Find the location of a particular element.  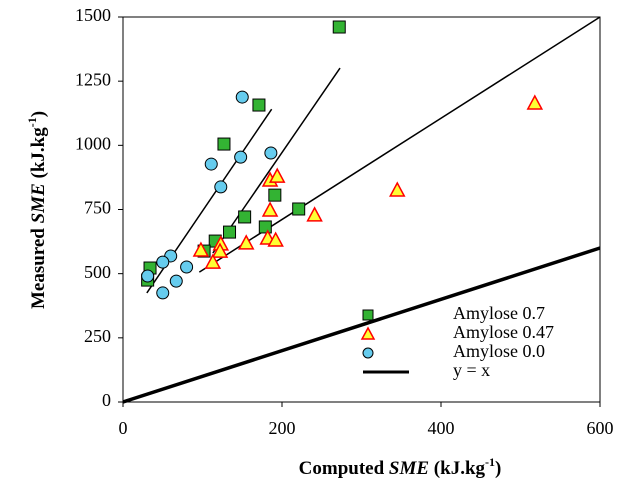

legend-label: Amylose 0.0 is located at coordinates (499, 351).